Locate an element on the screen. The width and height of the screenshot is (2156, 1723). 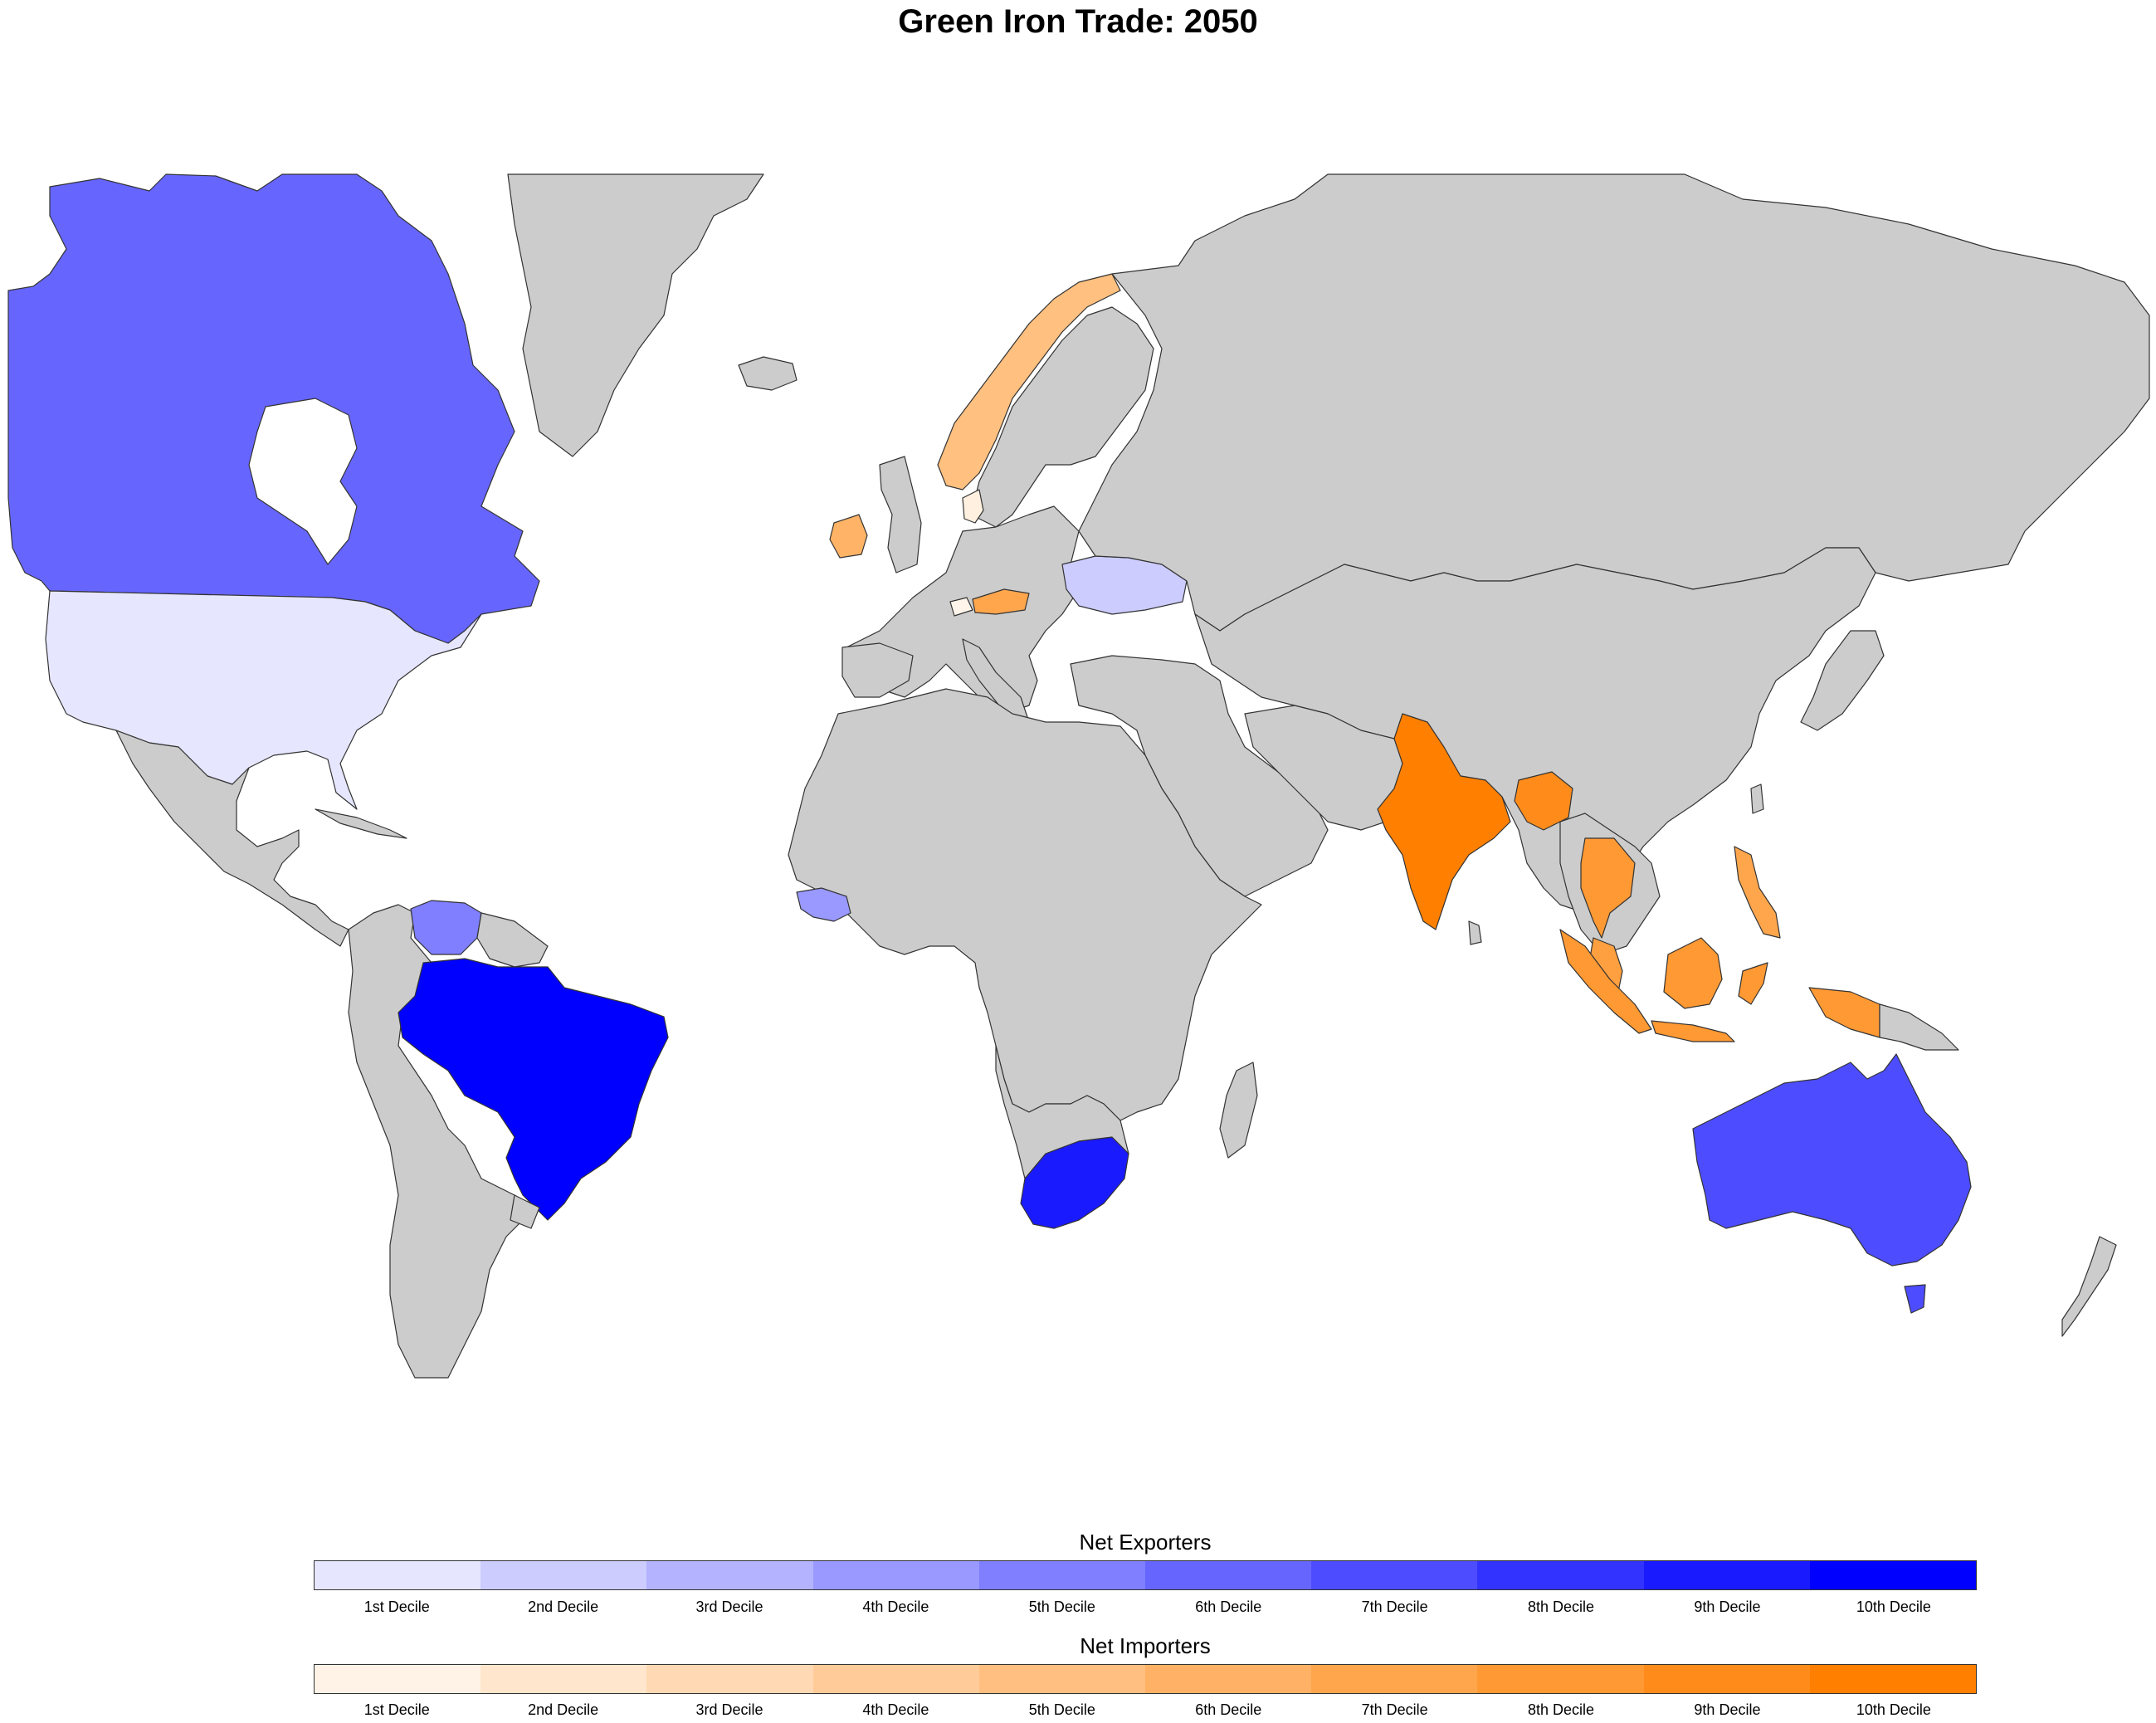
region-uruguay is located at coordinates (525, 1211).